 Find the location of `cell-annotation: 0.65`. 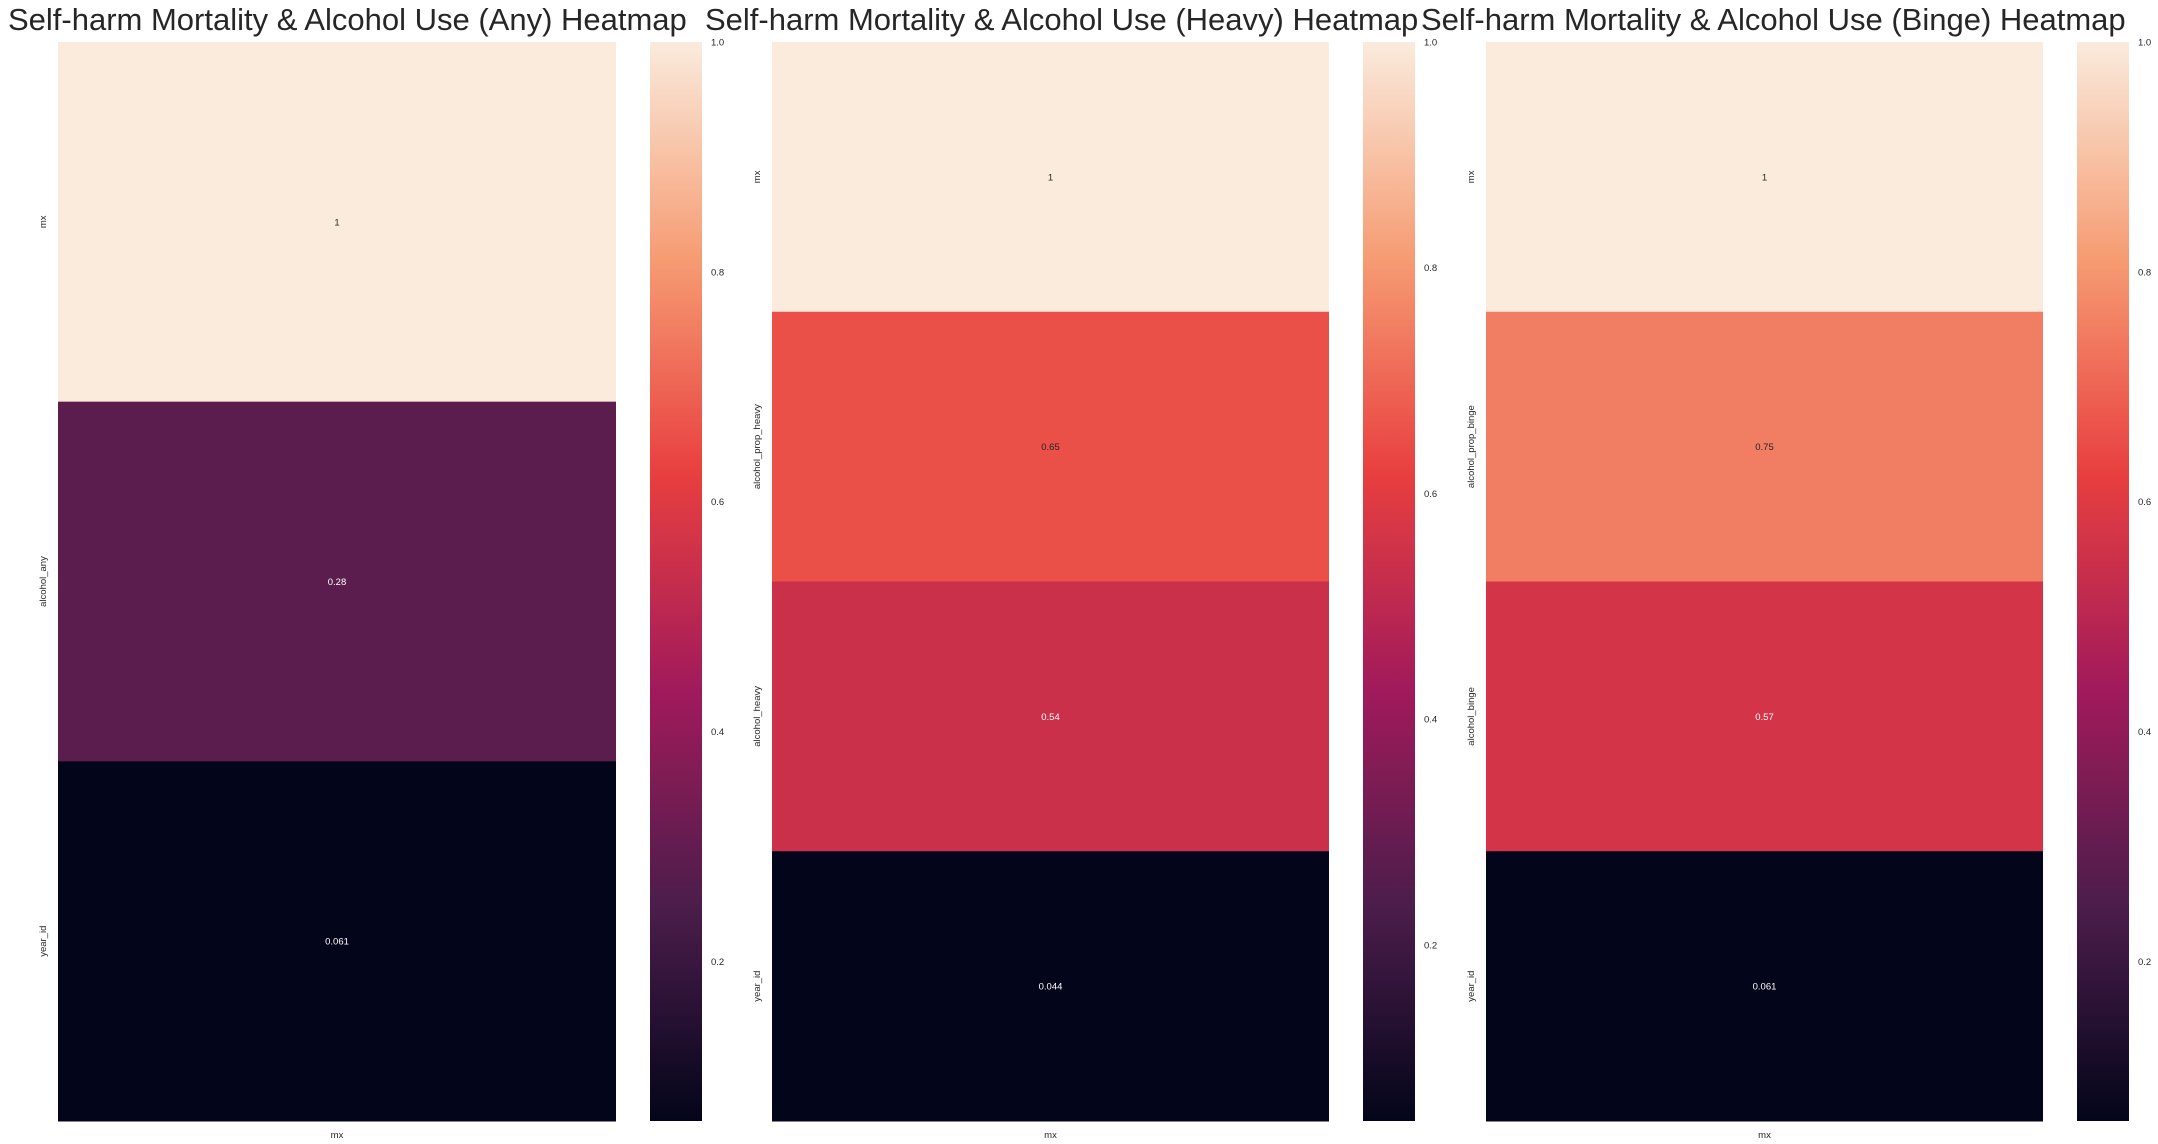

cell-annotation: 0.65 is located at coordinates (1050, 447).